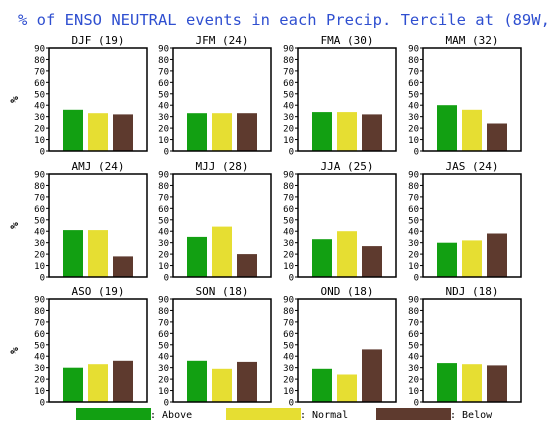 Image resolution: width=550 pixels, height=425 pixels. What do you see at coordinates (413, 414) in the screenshot?
I see `legend-swatch-below` at bounding box center [413, 414].